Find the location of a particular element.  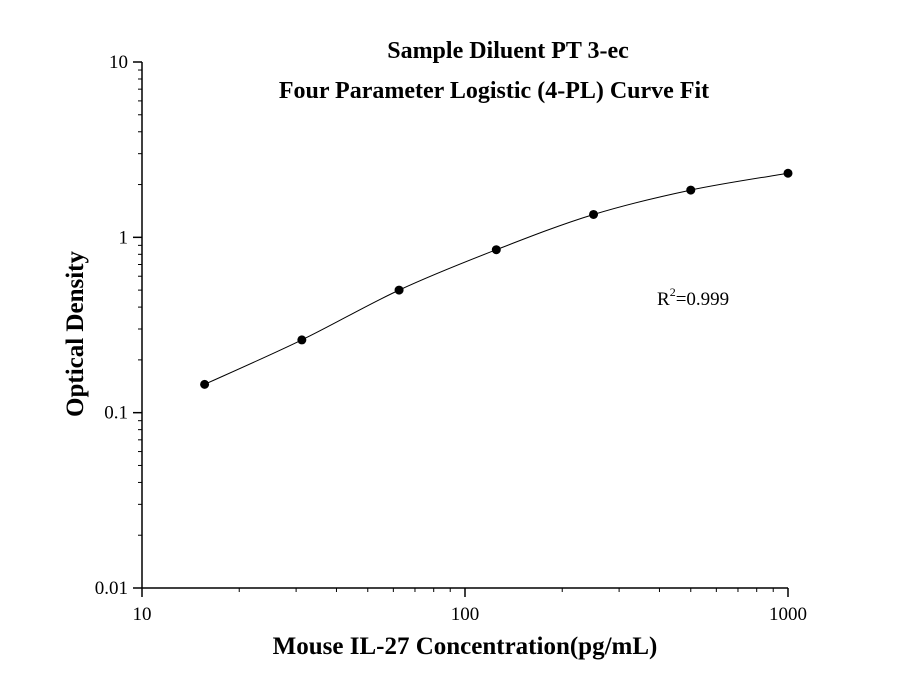

x-axis-label: Mouse IL-27 Concentration(pg/mL) is located at coordinates (465, 646).